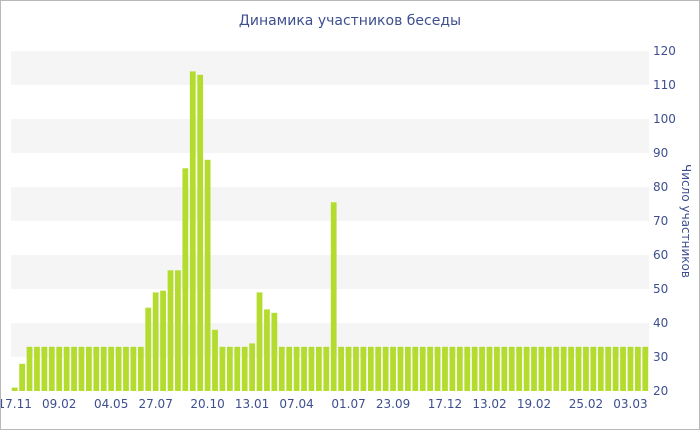 The image size is (700, 430). Describe the element at coordinates (686, 221) in the screenshot. I see `y-axis-title: Число участников` at that location.